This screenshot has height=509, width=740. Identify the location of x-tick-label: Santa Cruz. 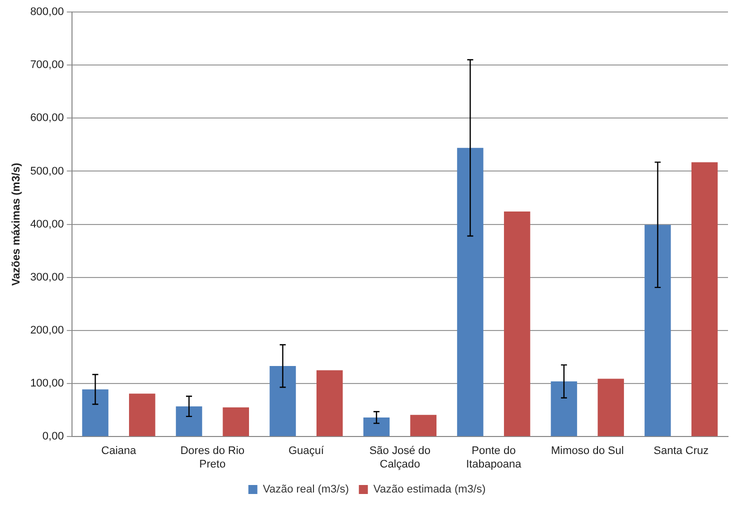
(681, 451).